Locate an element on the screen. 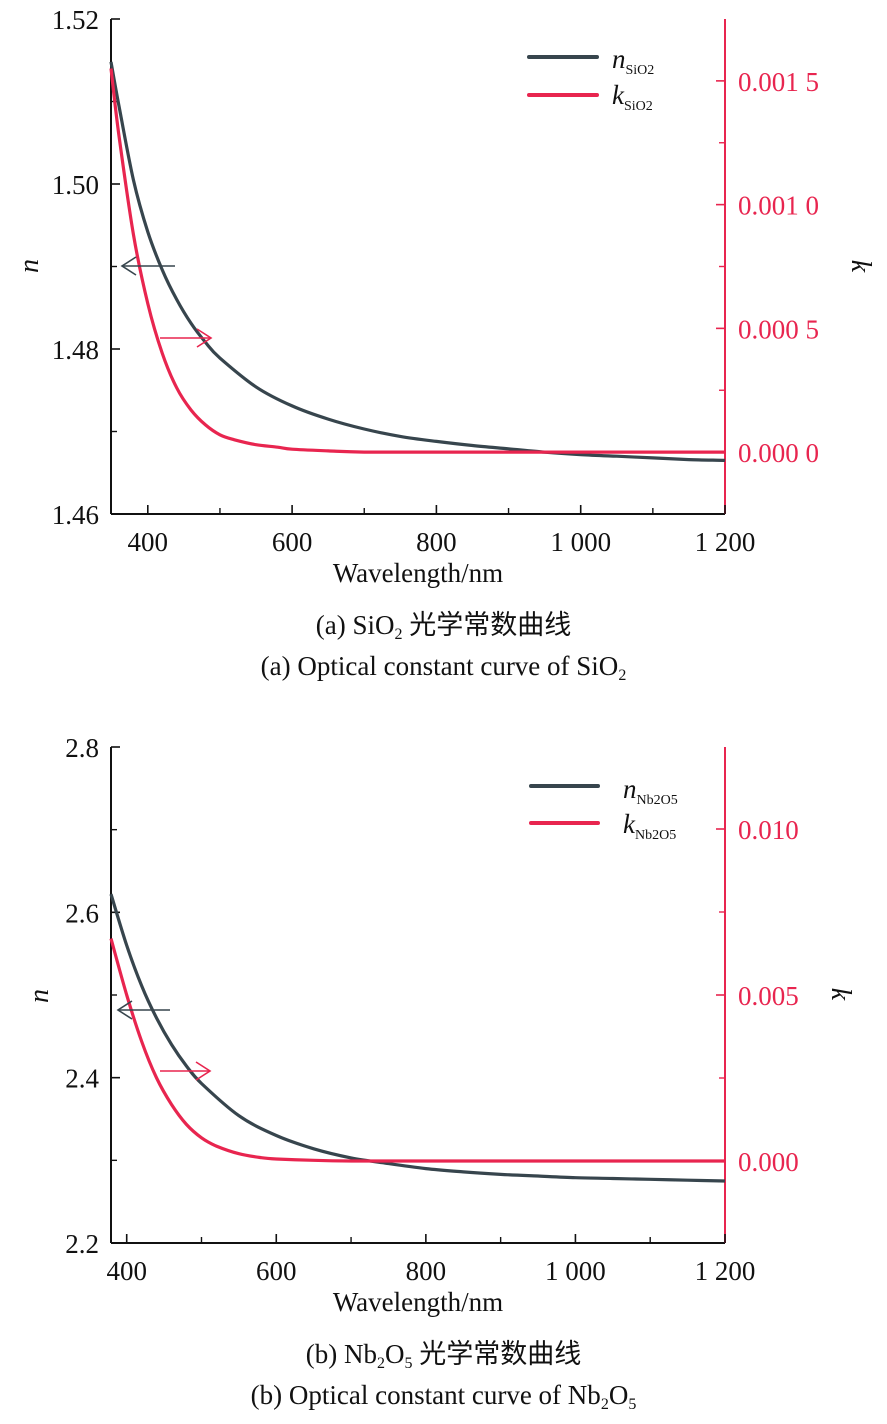  y-right-tick-label: 0.001 0 is located at coordinates (778, 206).